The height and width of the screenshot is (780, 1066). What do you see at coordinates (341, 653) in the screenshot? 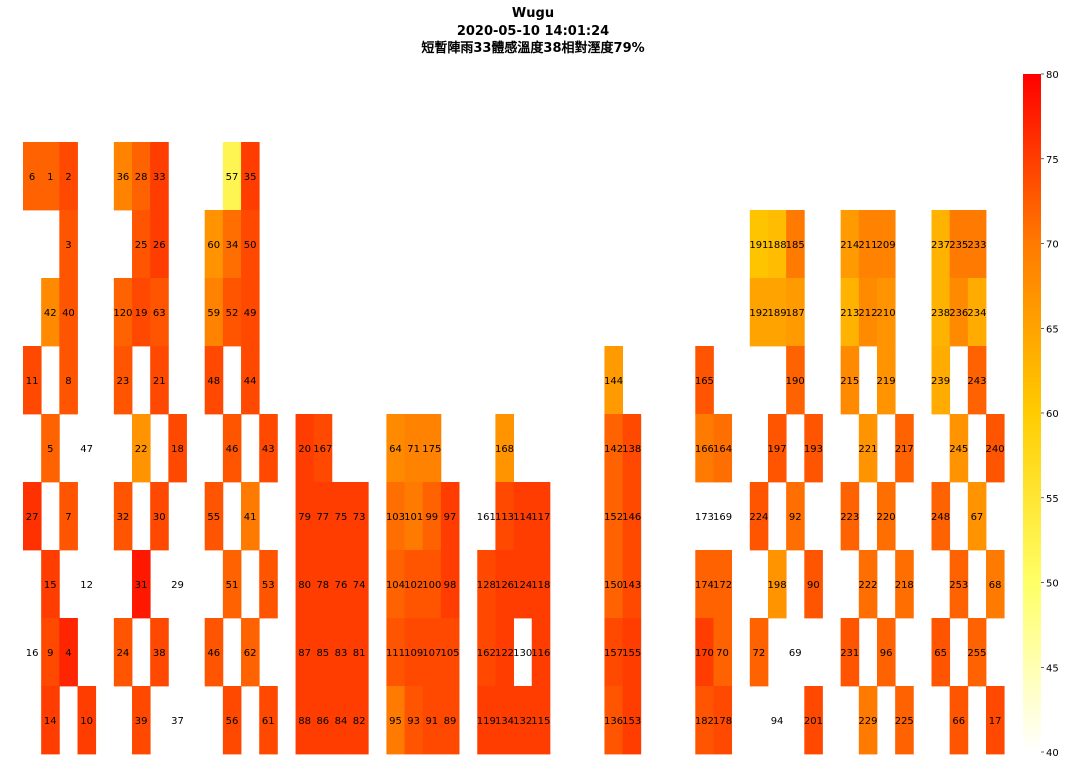
I see `cell-label: 83` at bounding box center [341, 653].